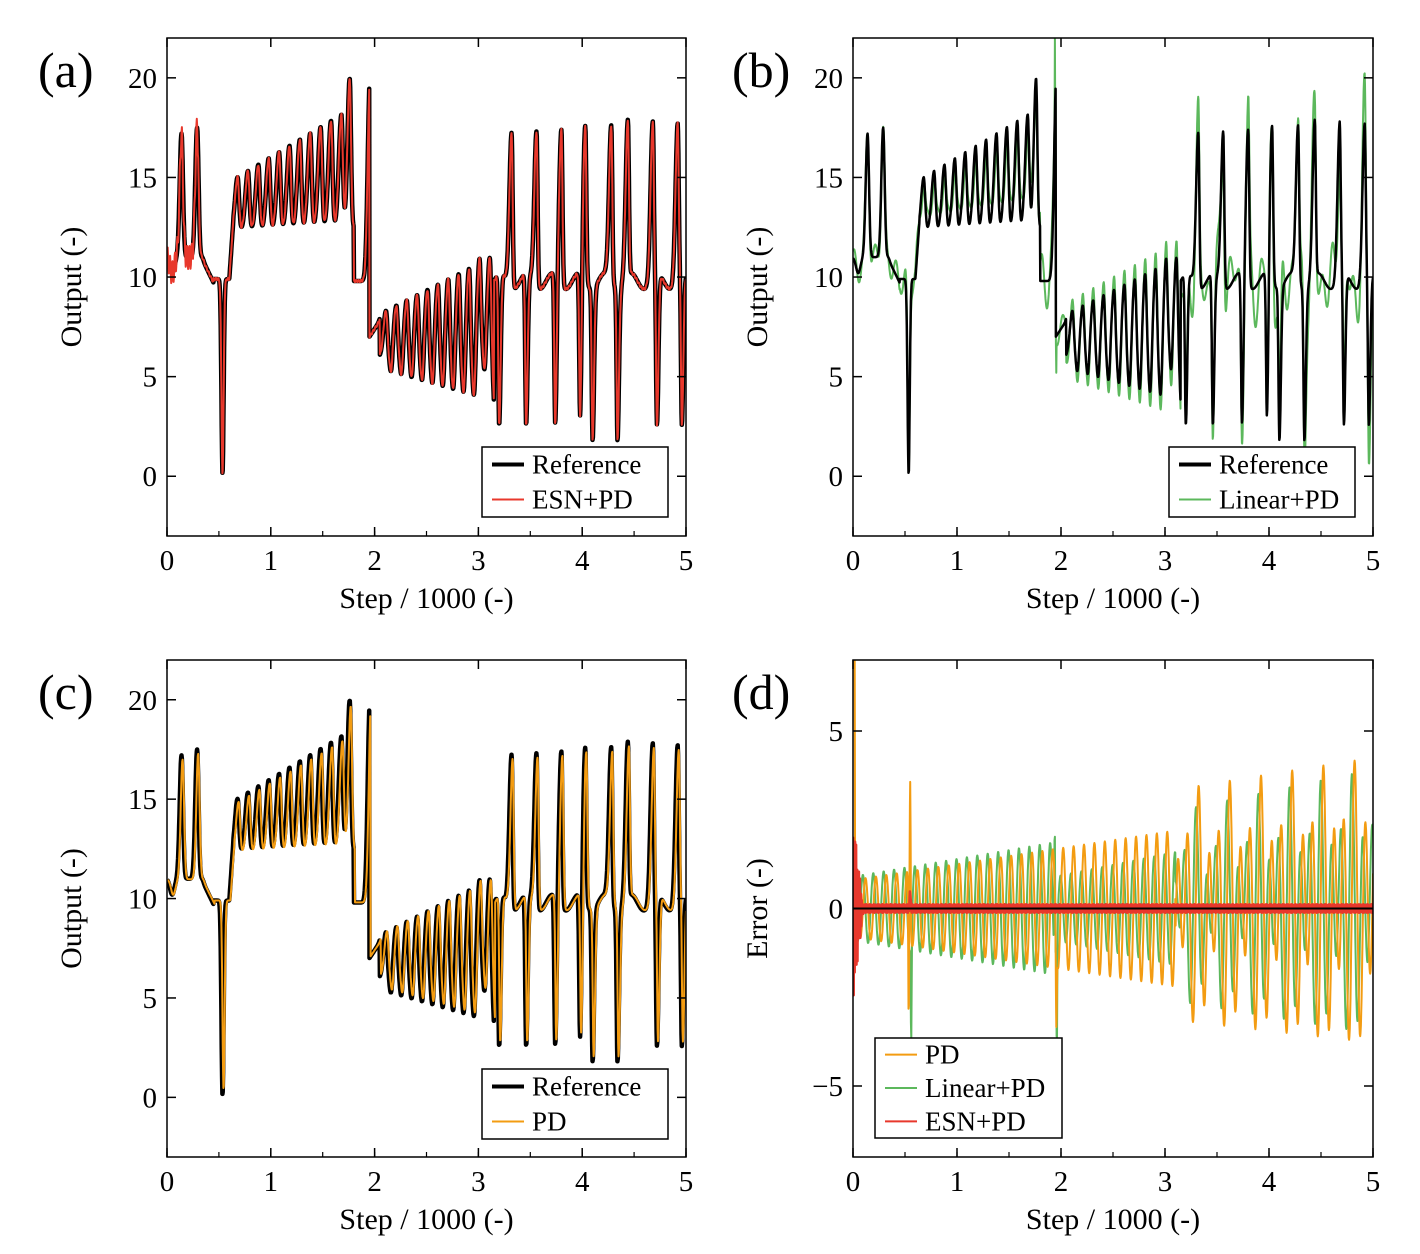 Image resolution: width=1420 pixels, height=1254 pixels. What do you see at coordinates (757, 908) in the screenshot?
I see `y-axis-title: Error (-)` at bounding box center [757, 908].